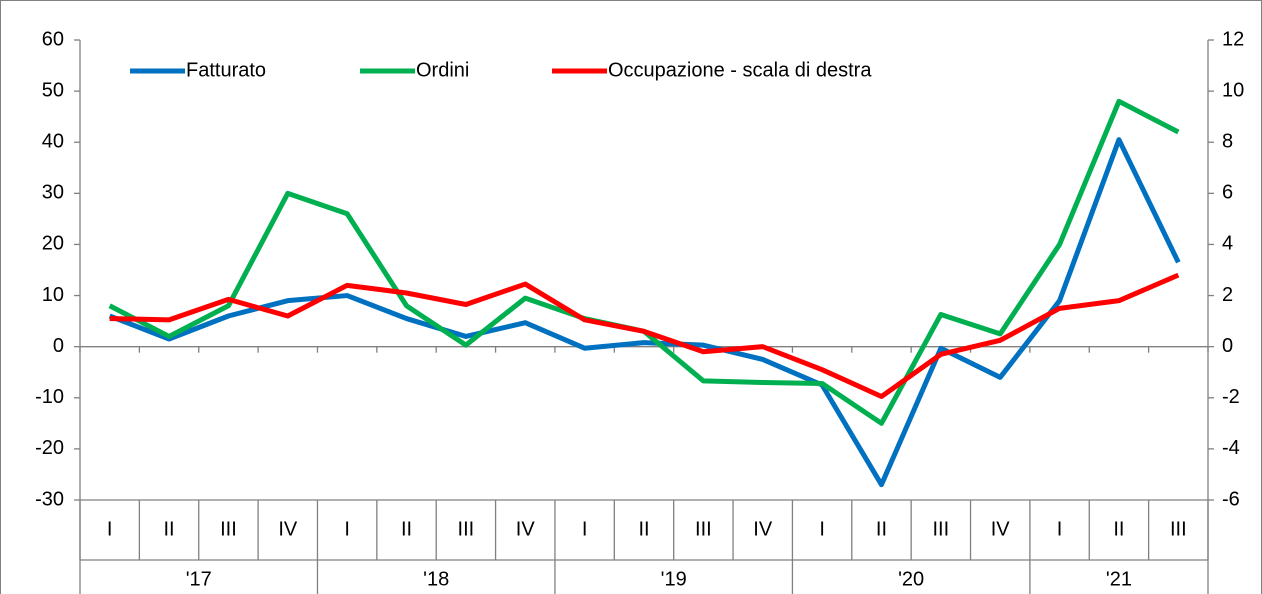 This screenshot has height=594, width=1262. I want to click on y-tick-label: 20, so click(53, 244).